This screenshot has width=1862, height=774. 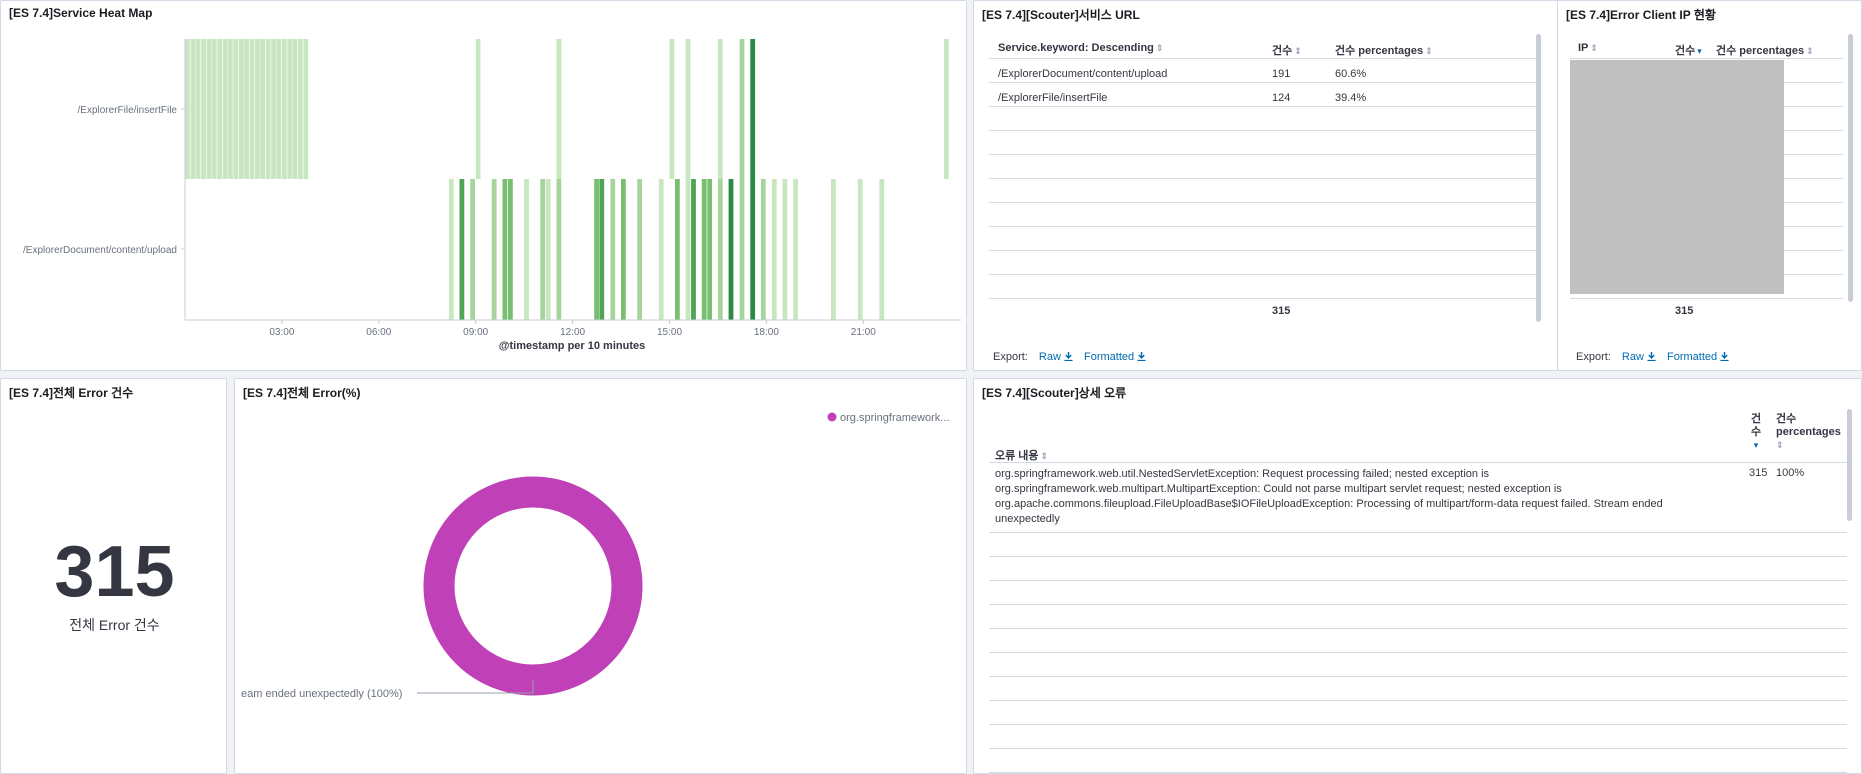 What do you see at coordinates (100, 250) in the screenshot?
I see `heatmap-ylabel-upload: /ExplorerDocument/content/upload` at bounding box center [100, 250].